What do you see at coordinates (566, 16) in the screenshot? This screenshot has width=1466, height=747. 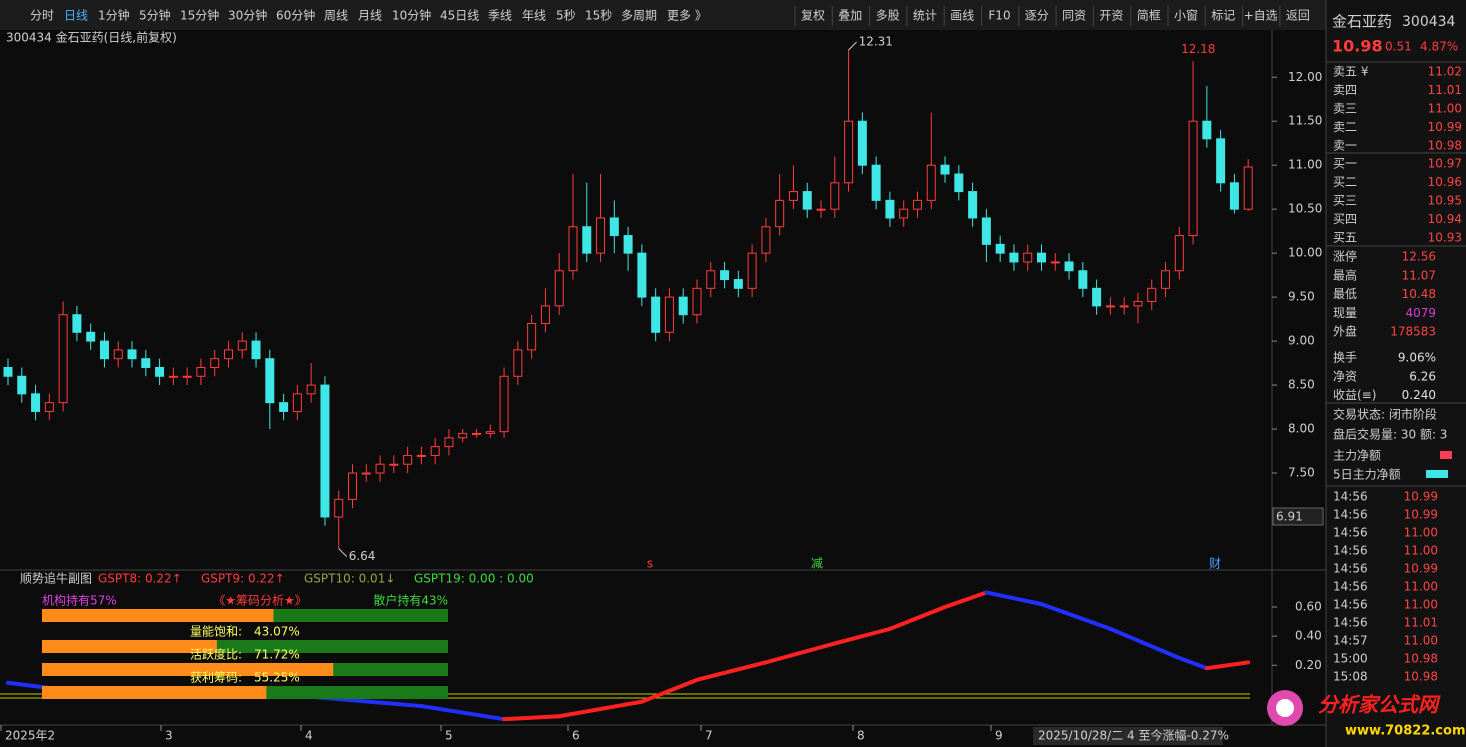 I see `toolbar-tab: 5秒` at bounding box center [566, 16].